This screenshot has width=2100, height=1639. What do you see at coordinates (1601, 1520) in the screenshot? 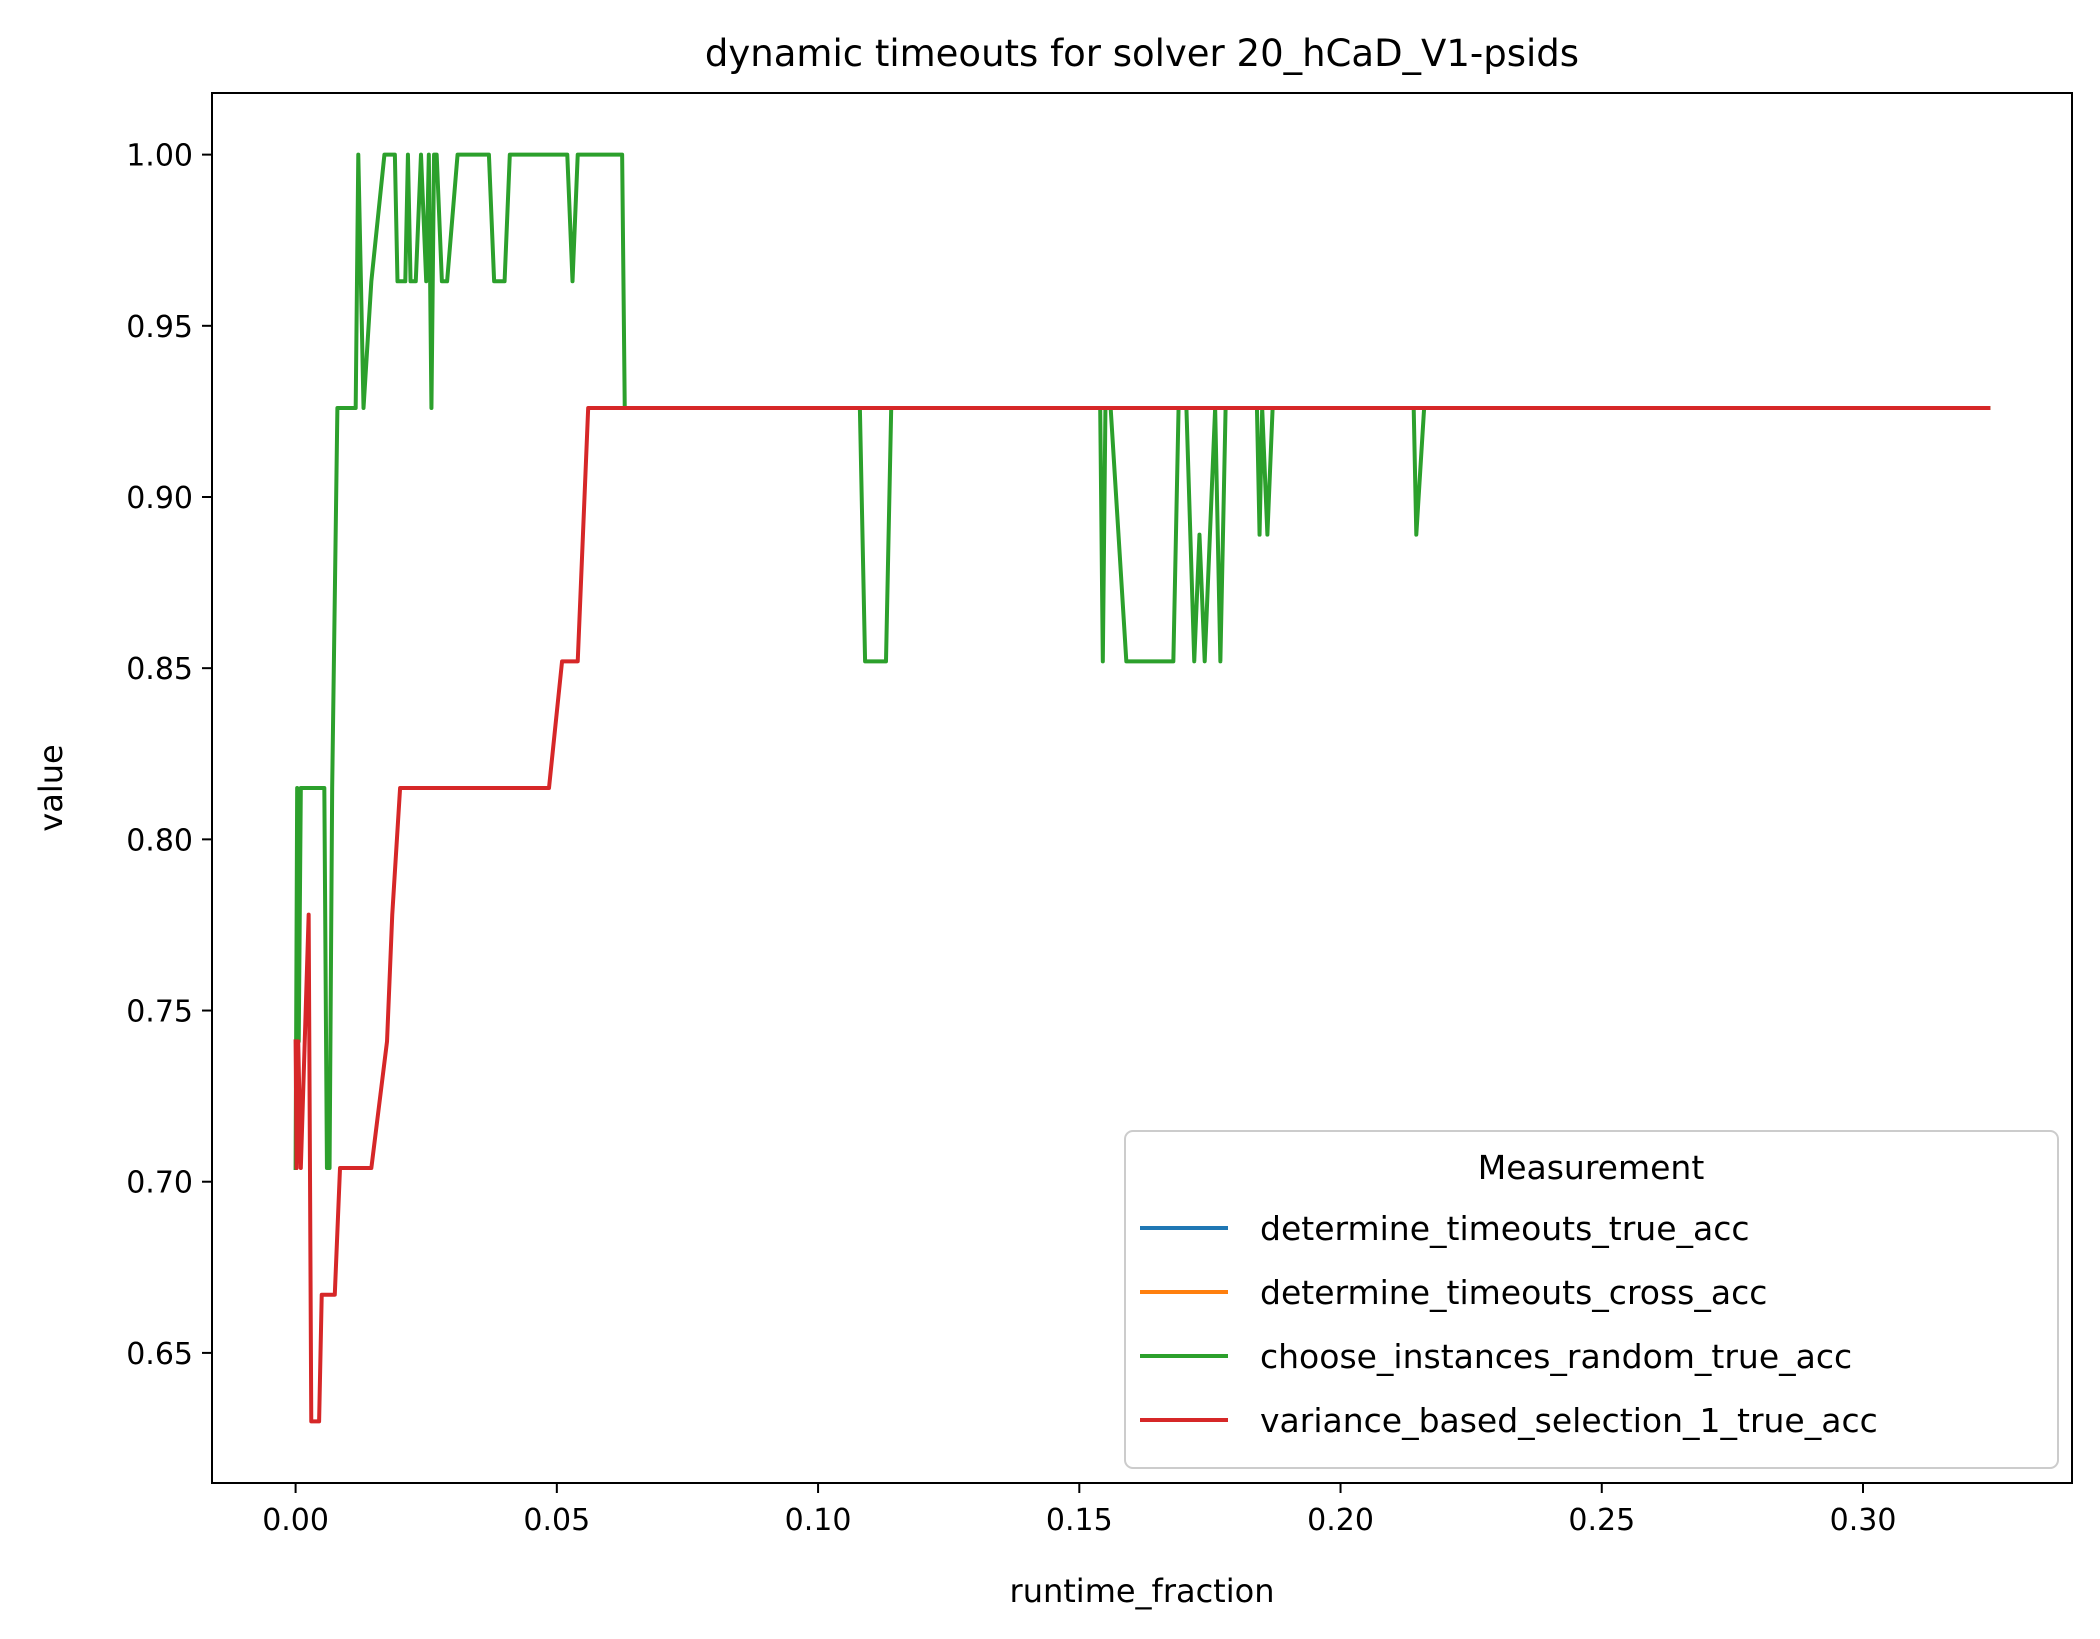
I see `x-tick-label: 0.25` at bounding box center [1601, 1520].